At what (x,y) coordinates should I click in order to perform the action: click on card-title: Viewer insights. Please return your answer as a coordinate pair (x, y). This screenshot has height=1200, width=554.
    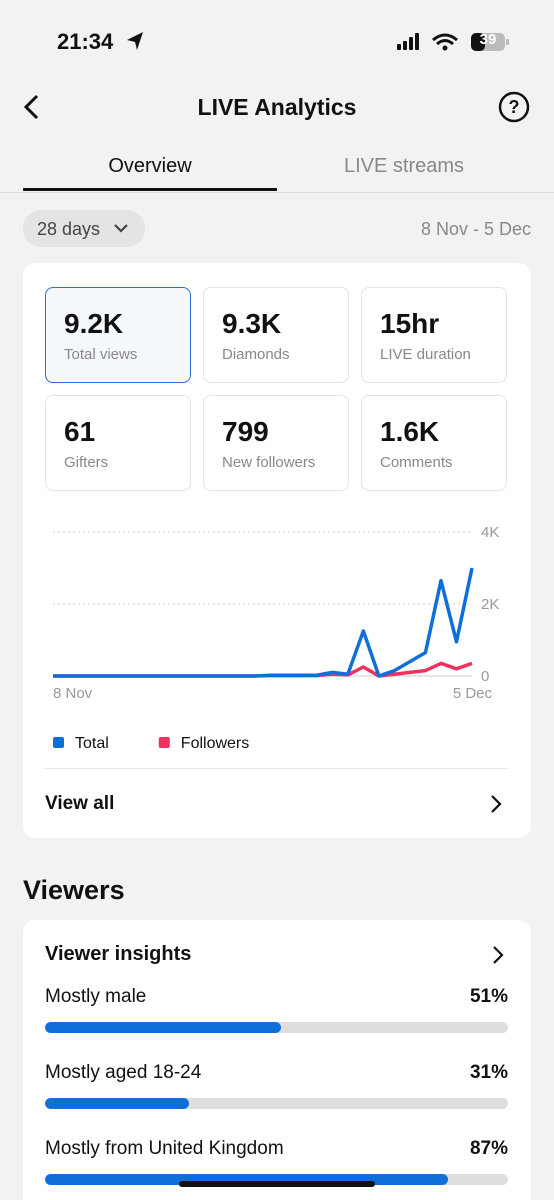
    Looking at the image, I should click on (118, 954).